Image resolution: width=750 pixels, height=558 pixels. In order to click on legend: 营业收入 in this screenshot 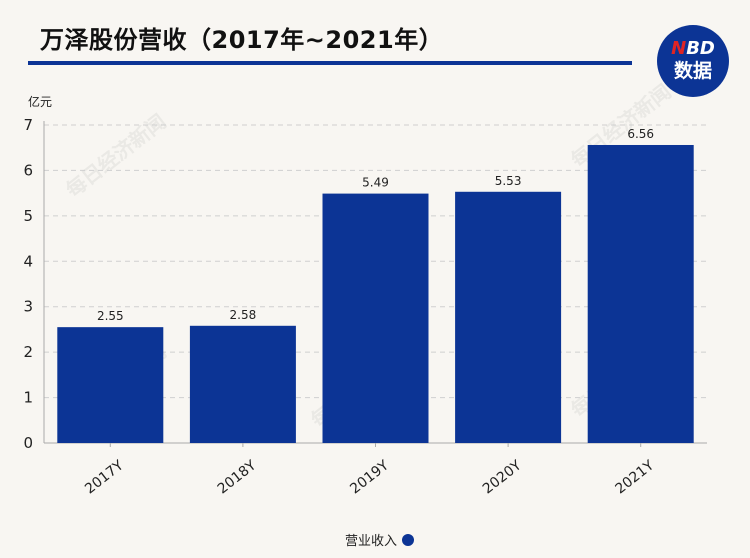, I will do `click(380, 539)`.